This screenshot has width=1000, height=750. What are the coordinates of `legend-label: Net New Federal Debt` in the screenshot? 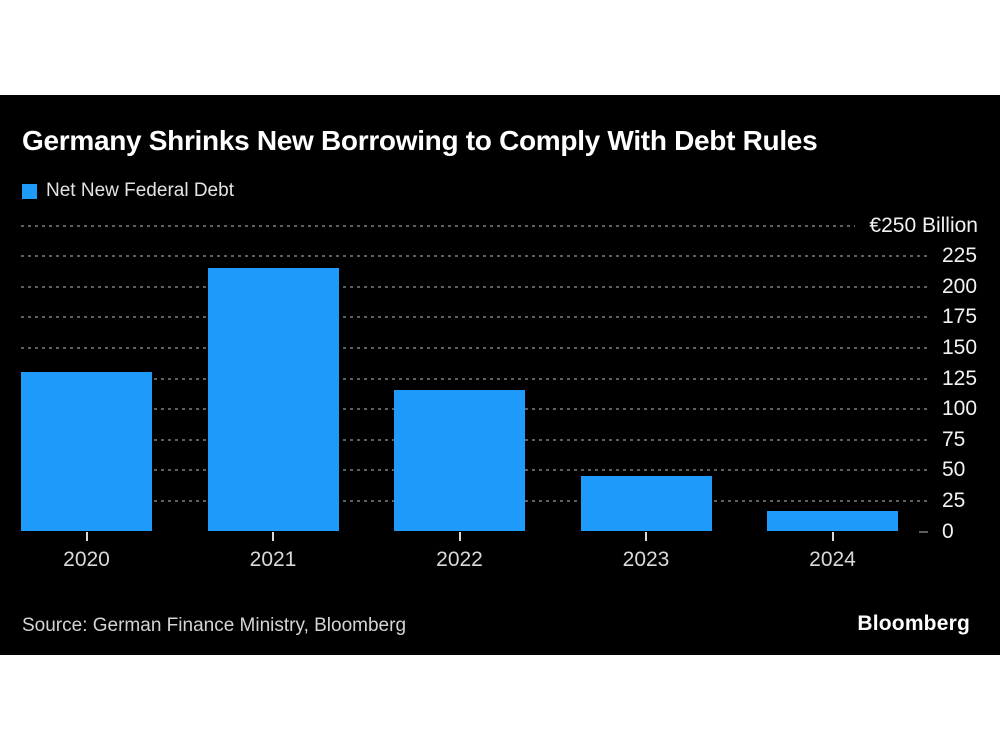 It's located at (140, 190).